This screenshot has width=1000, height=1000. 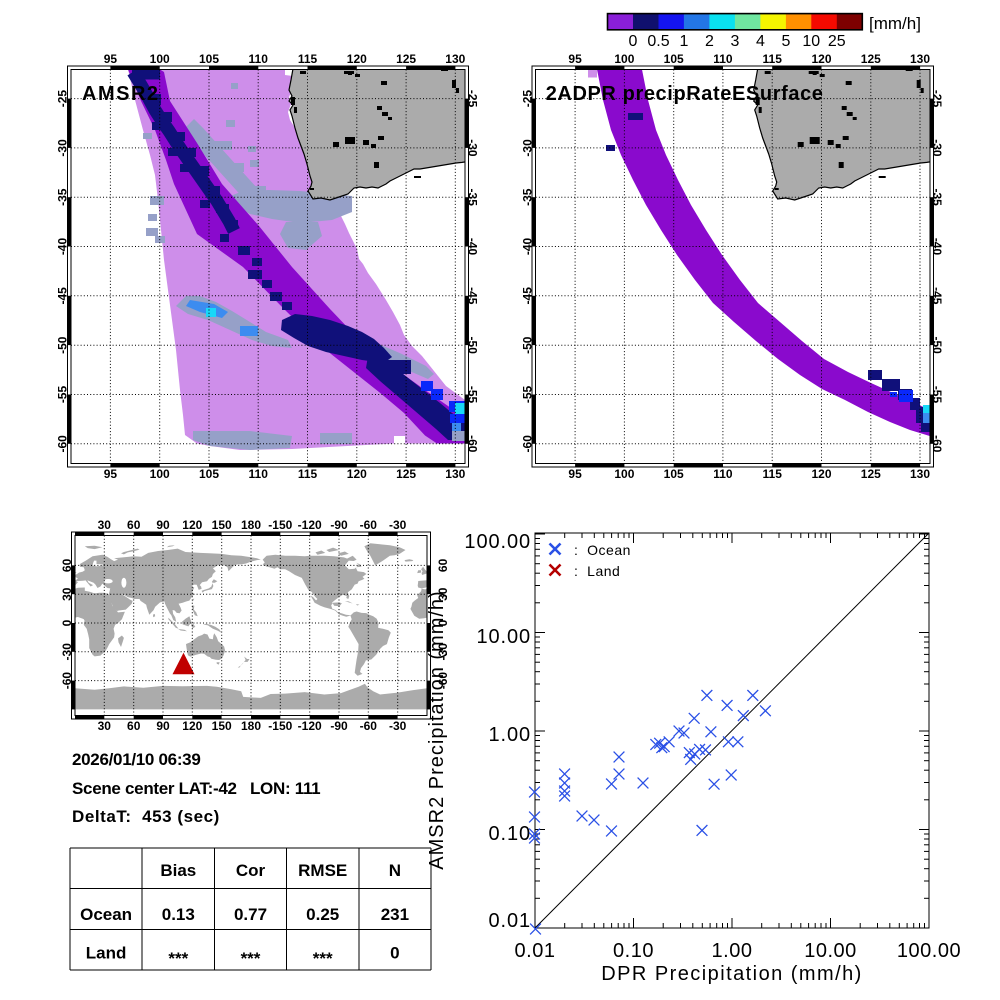 What do you see at coordinates (106, 953) in the screenshot?
I see `svg-text: Land` at bounding box center [106, 953].